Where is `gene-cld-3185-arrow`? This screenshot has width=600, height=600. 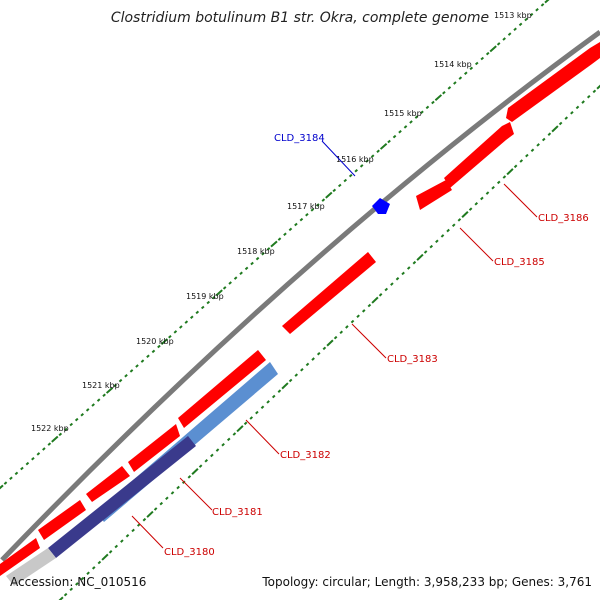 gene-cld-3185-arrow is located at coordinates (479, 155).